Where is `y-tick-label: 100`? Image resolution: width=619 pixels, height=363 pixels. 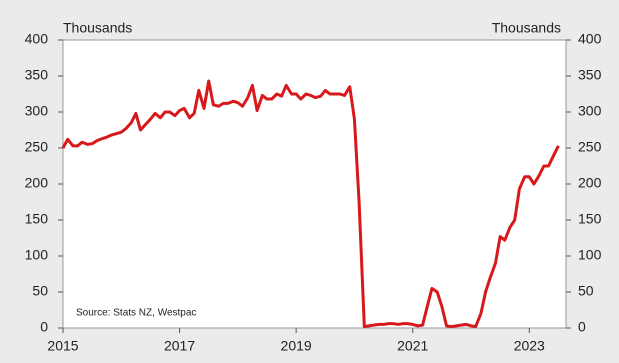 y-tick-label: 100 is located at coordinates (37, 255).